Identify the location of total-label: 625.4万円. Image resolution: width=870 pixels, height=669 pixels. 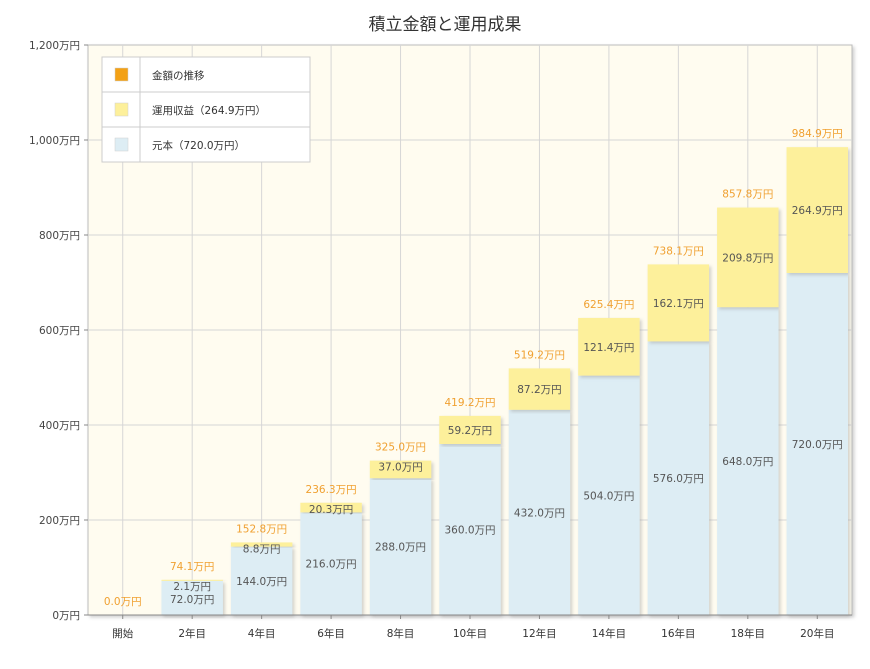
(608, 305).